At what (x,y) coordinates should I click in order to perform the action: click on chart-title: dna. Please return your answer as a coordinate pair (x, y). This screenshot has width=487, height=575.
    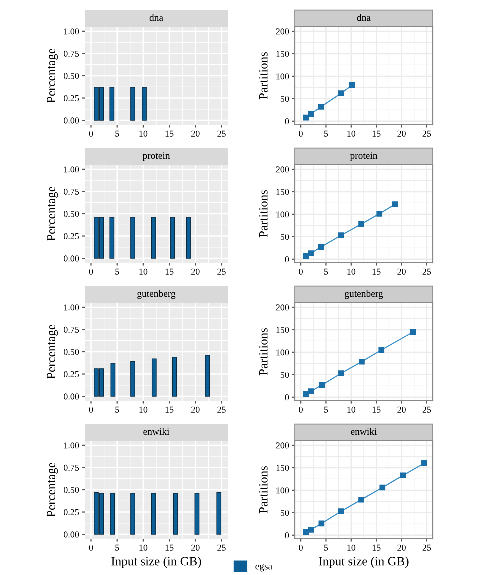
    Looking at the image, I should click on (157, 18).